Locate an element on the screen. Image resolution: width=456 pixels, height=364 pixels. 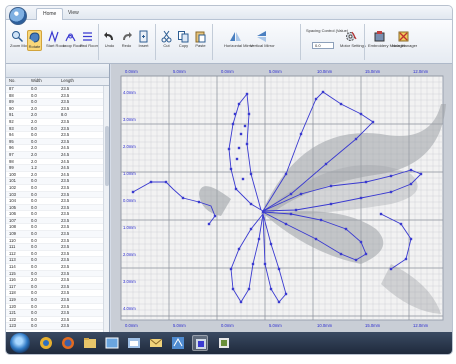
ruler-left-label: 3.0mm is located at coordinates (129, 119).